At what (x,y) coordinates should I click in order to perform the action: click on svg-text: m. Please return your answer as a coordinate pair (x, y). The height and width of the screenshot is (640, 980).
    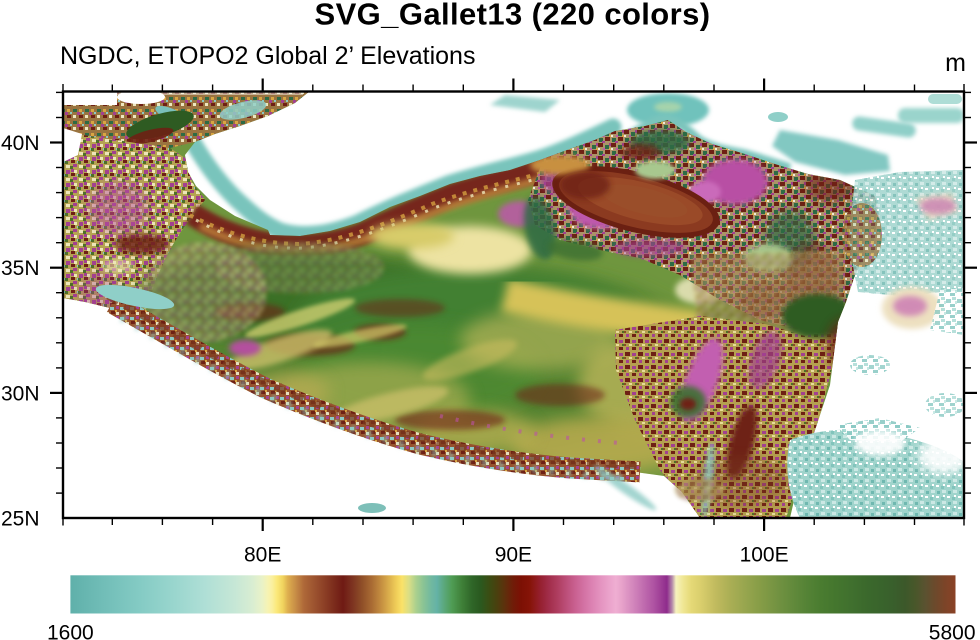
    Looking at the image, I should click on (955, 63).